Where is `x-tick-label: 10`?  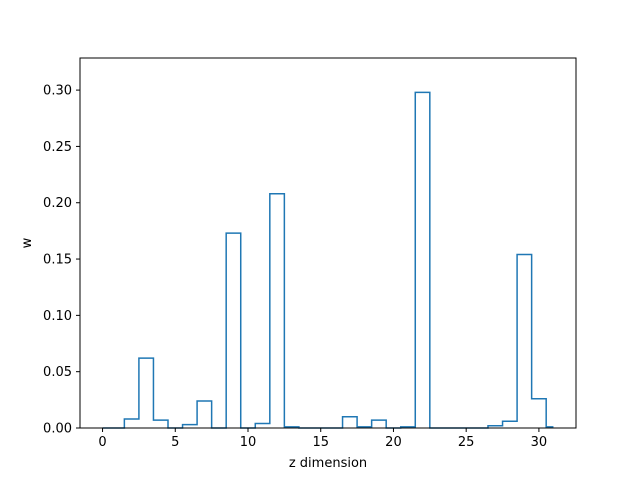
x-tick-label: 10 is located at coordinates (248, 442).